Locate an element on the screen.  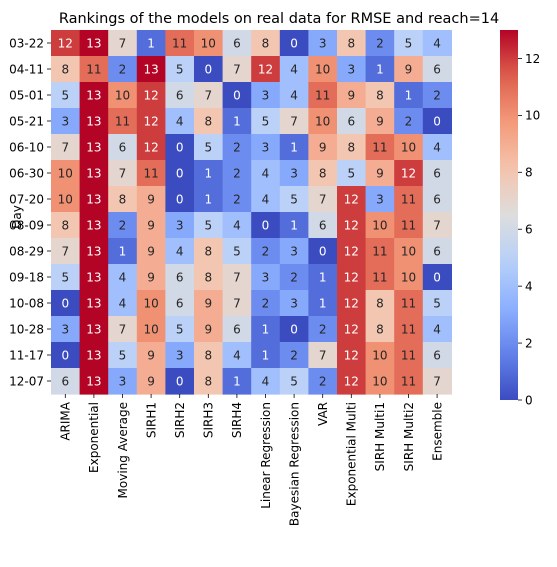
y-tick-label: 06-10 is located at coordinates (26, 147).